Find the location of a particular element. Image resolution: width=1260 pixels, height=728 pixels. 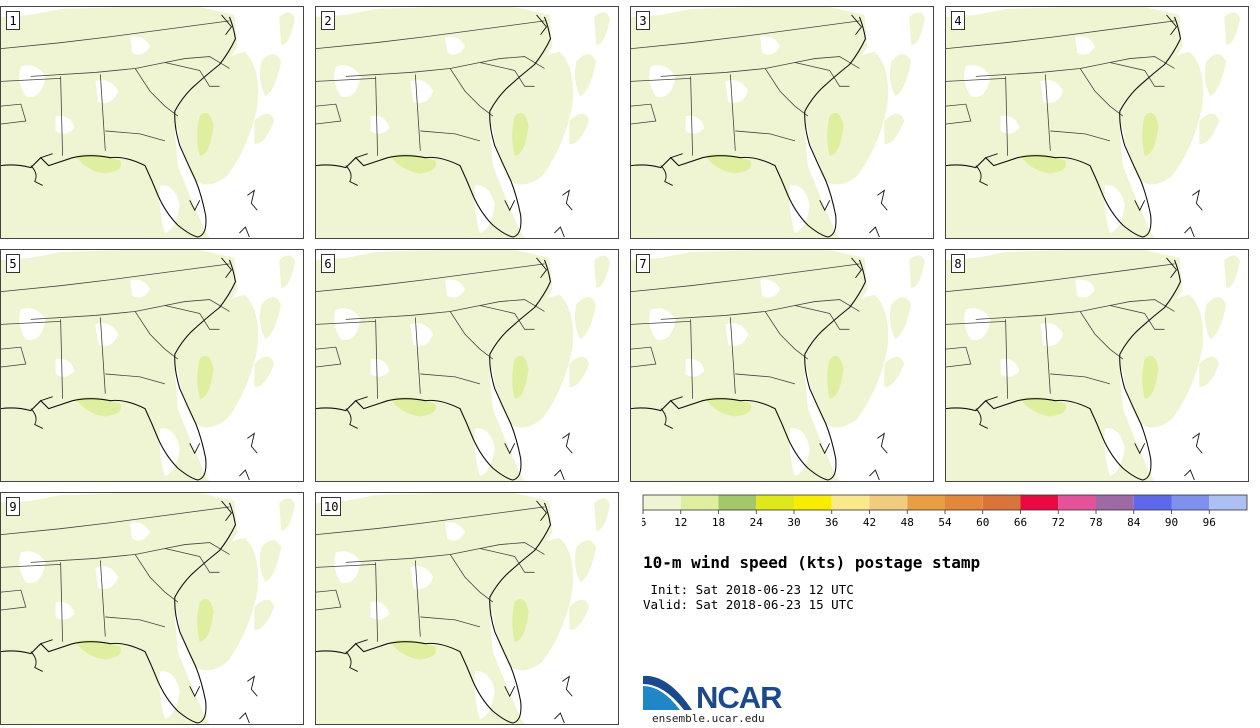

colorbar-tick-label: 96 is located at coordinates (1209, 522).